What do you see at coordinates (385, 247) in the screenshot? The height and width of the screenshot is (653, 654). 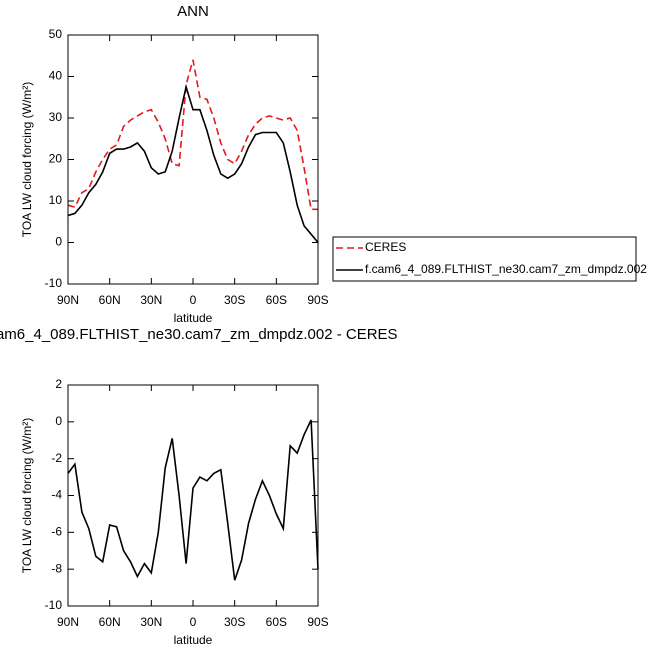 I see `legend-label: CERES` at bounding box center [385, 247].